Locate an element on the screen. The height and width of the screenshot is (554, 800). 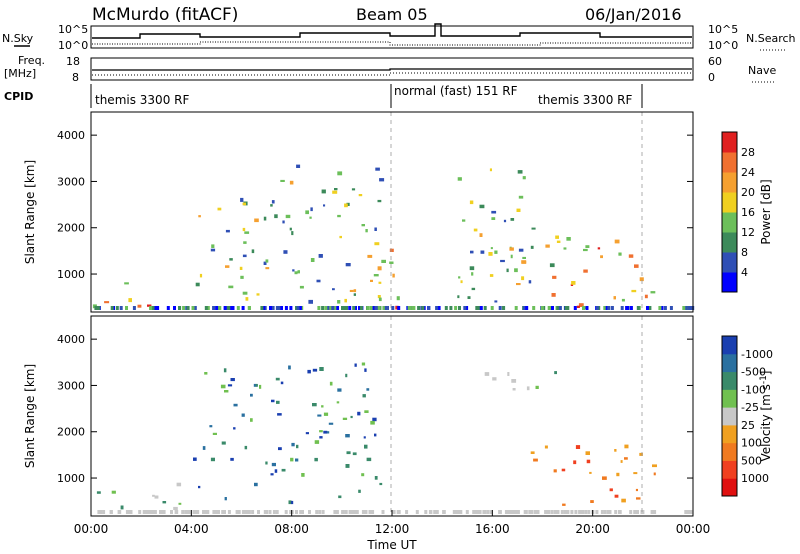
x-tick-label: 20:00 is located at coordinates (592, 529).